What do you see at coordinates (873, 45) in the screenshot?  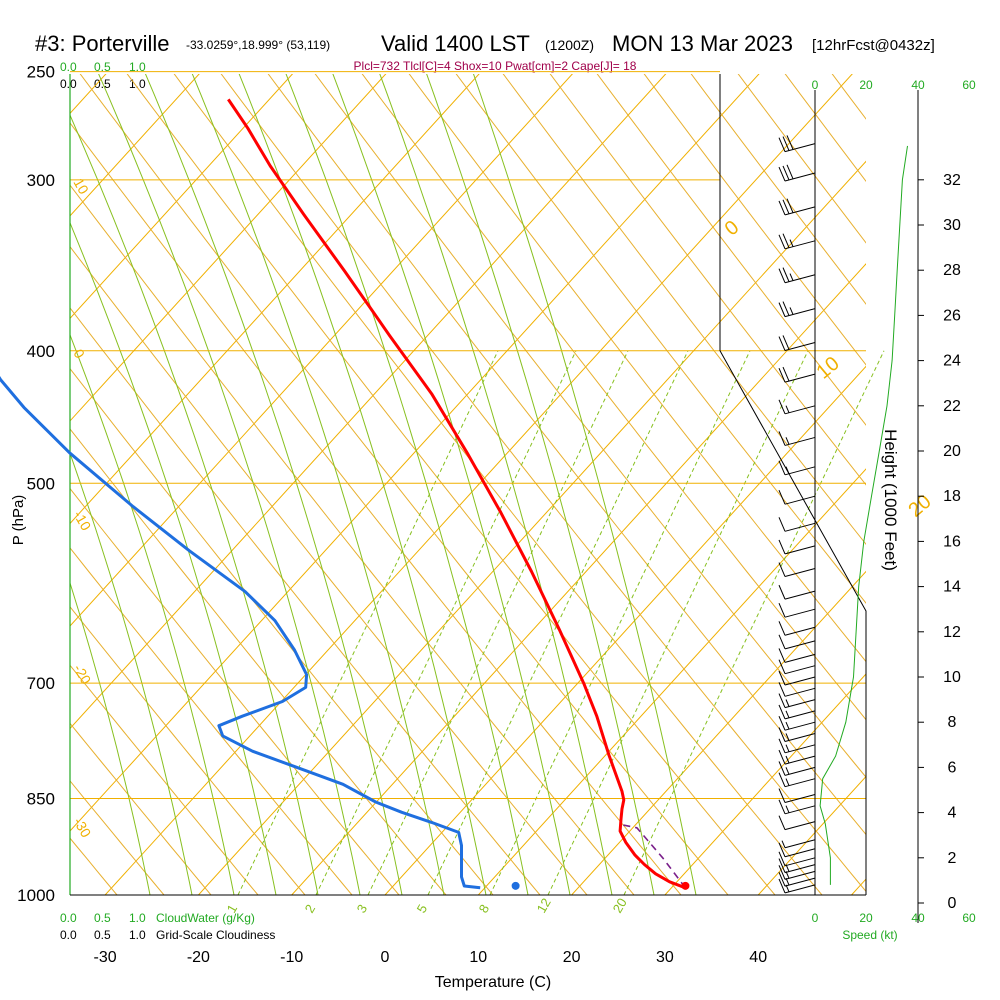 I see `forecast-info: [12hrFcst@0432z]` at bounding box center [873, 45].